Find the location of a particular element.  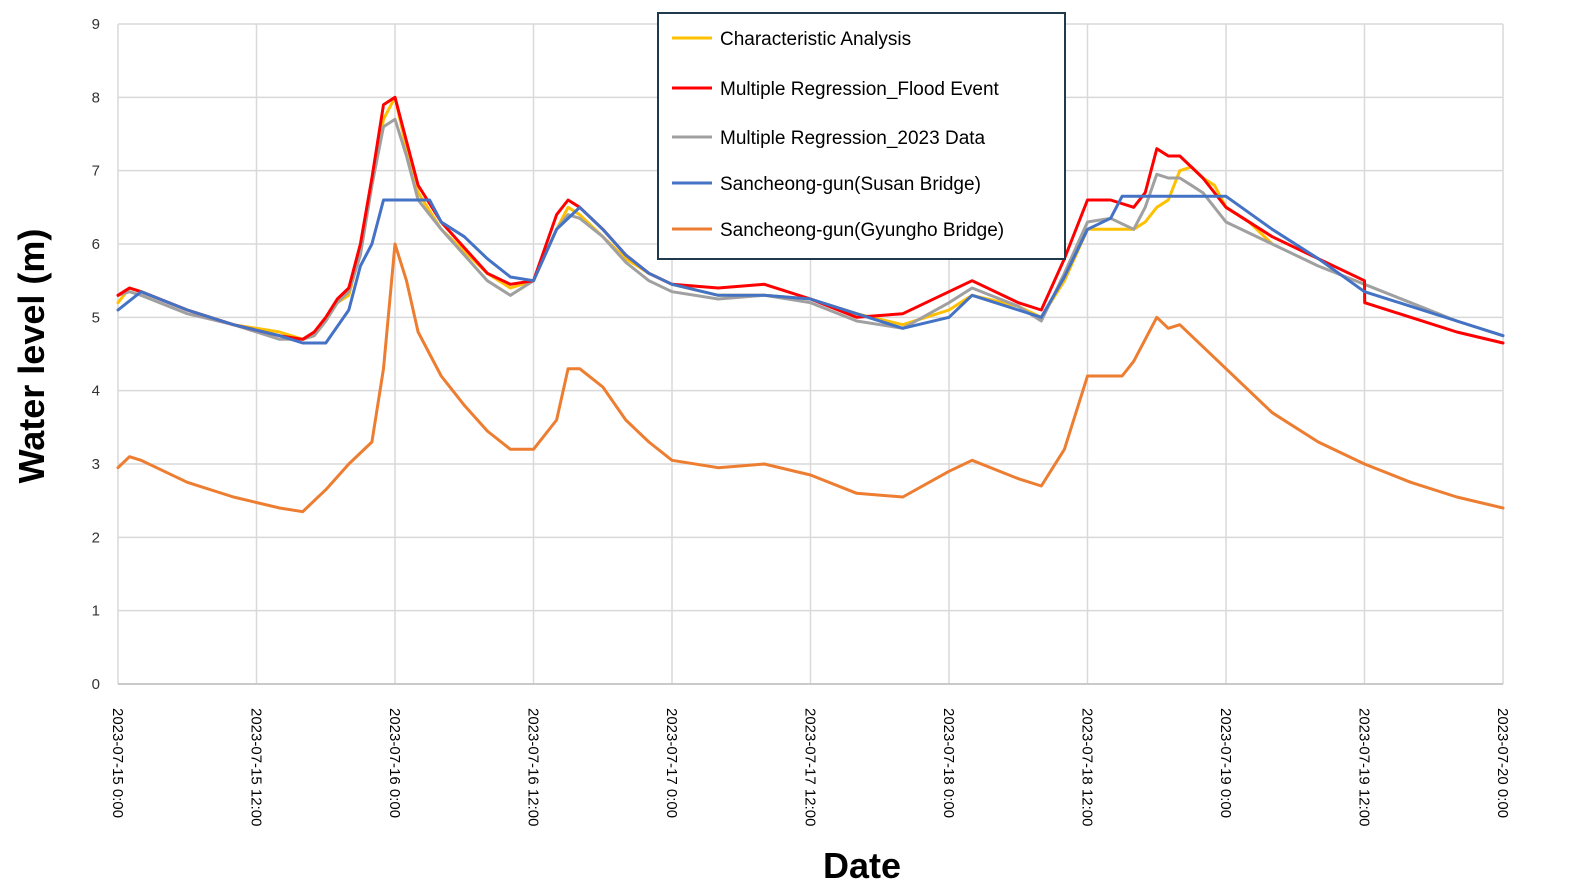

x-tick-label: 2023-07-17 12:00 is located at coordinates (810, 767).